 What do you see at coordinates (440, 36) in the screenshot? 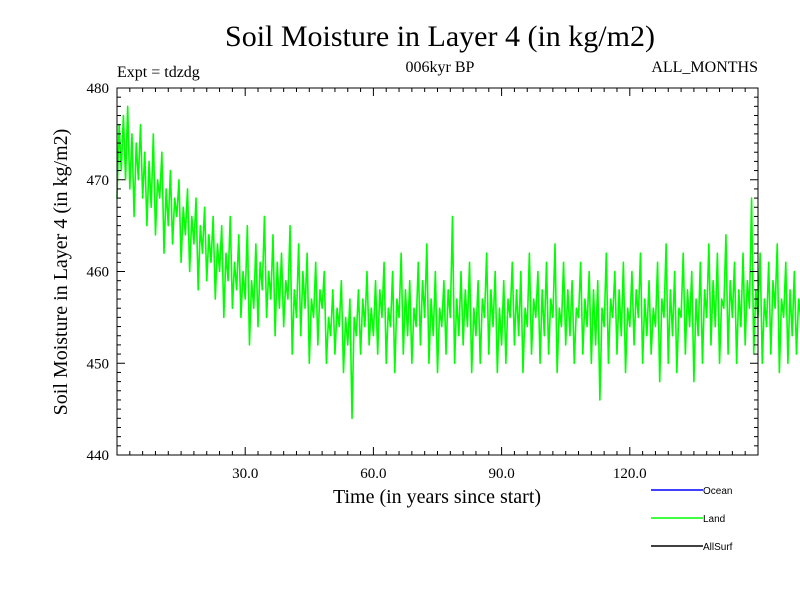
I see `chart-title: Soil Moisture in Layer 4 (in kg/m2)` at bounding box center [440, 36].